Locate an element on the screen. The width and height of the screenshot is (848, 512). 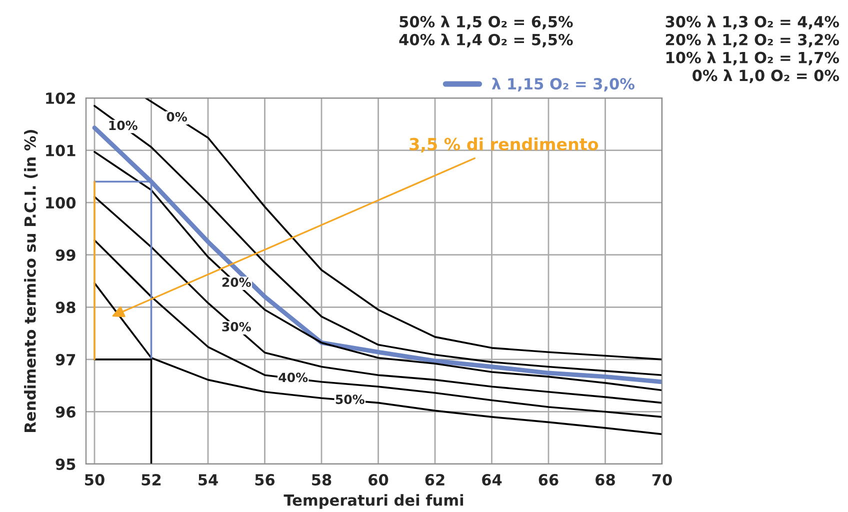
text: 20% λ 1,2 O₂ = 3,2% is located at coordinates (753, 41).